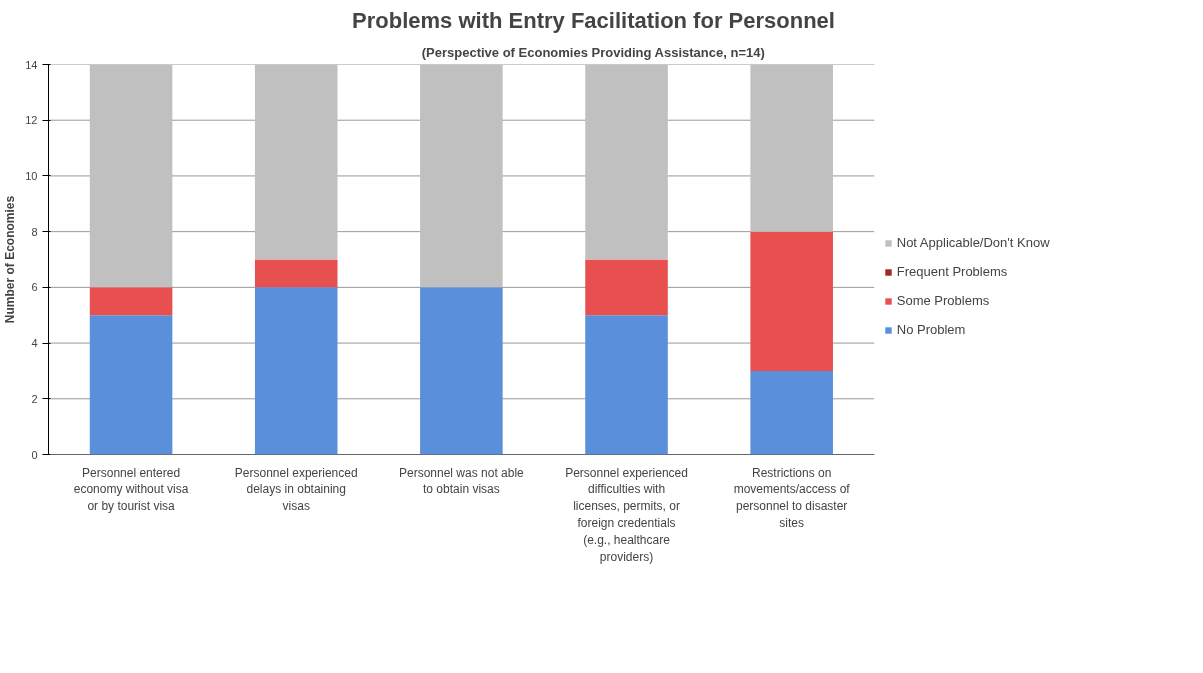  Describe the element at coordinates (792, 497) in the screenshot. I see `x-tick-label: Restrictions on movements/access of personnel to disaster sites` at that location.